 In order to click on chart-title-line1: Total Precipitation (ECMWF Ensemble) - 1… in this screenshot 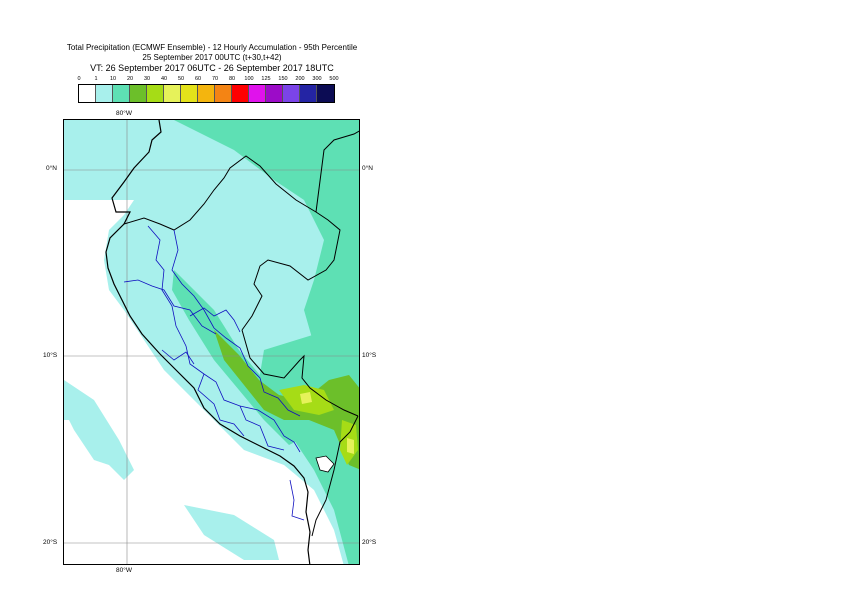, I will do `click(212, 47)`.